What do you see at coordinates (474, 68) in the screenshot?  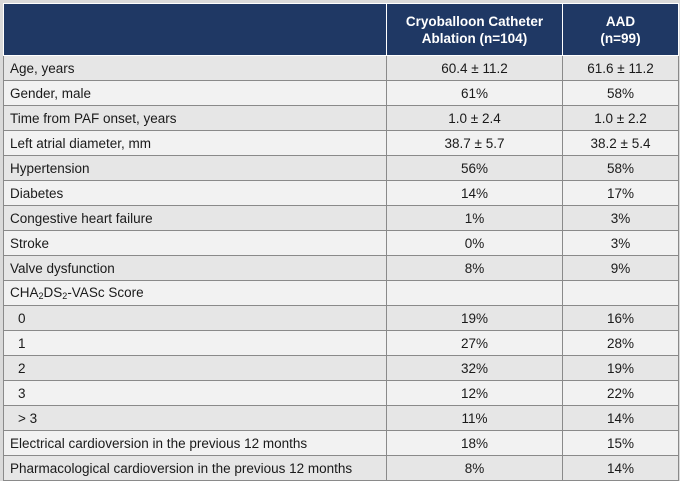 I see `cryoballoon-value: 60.4 ± 11.2` at bounding box center [474, 68].